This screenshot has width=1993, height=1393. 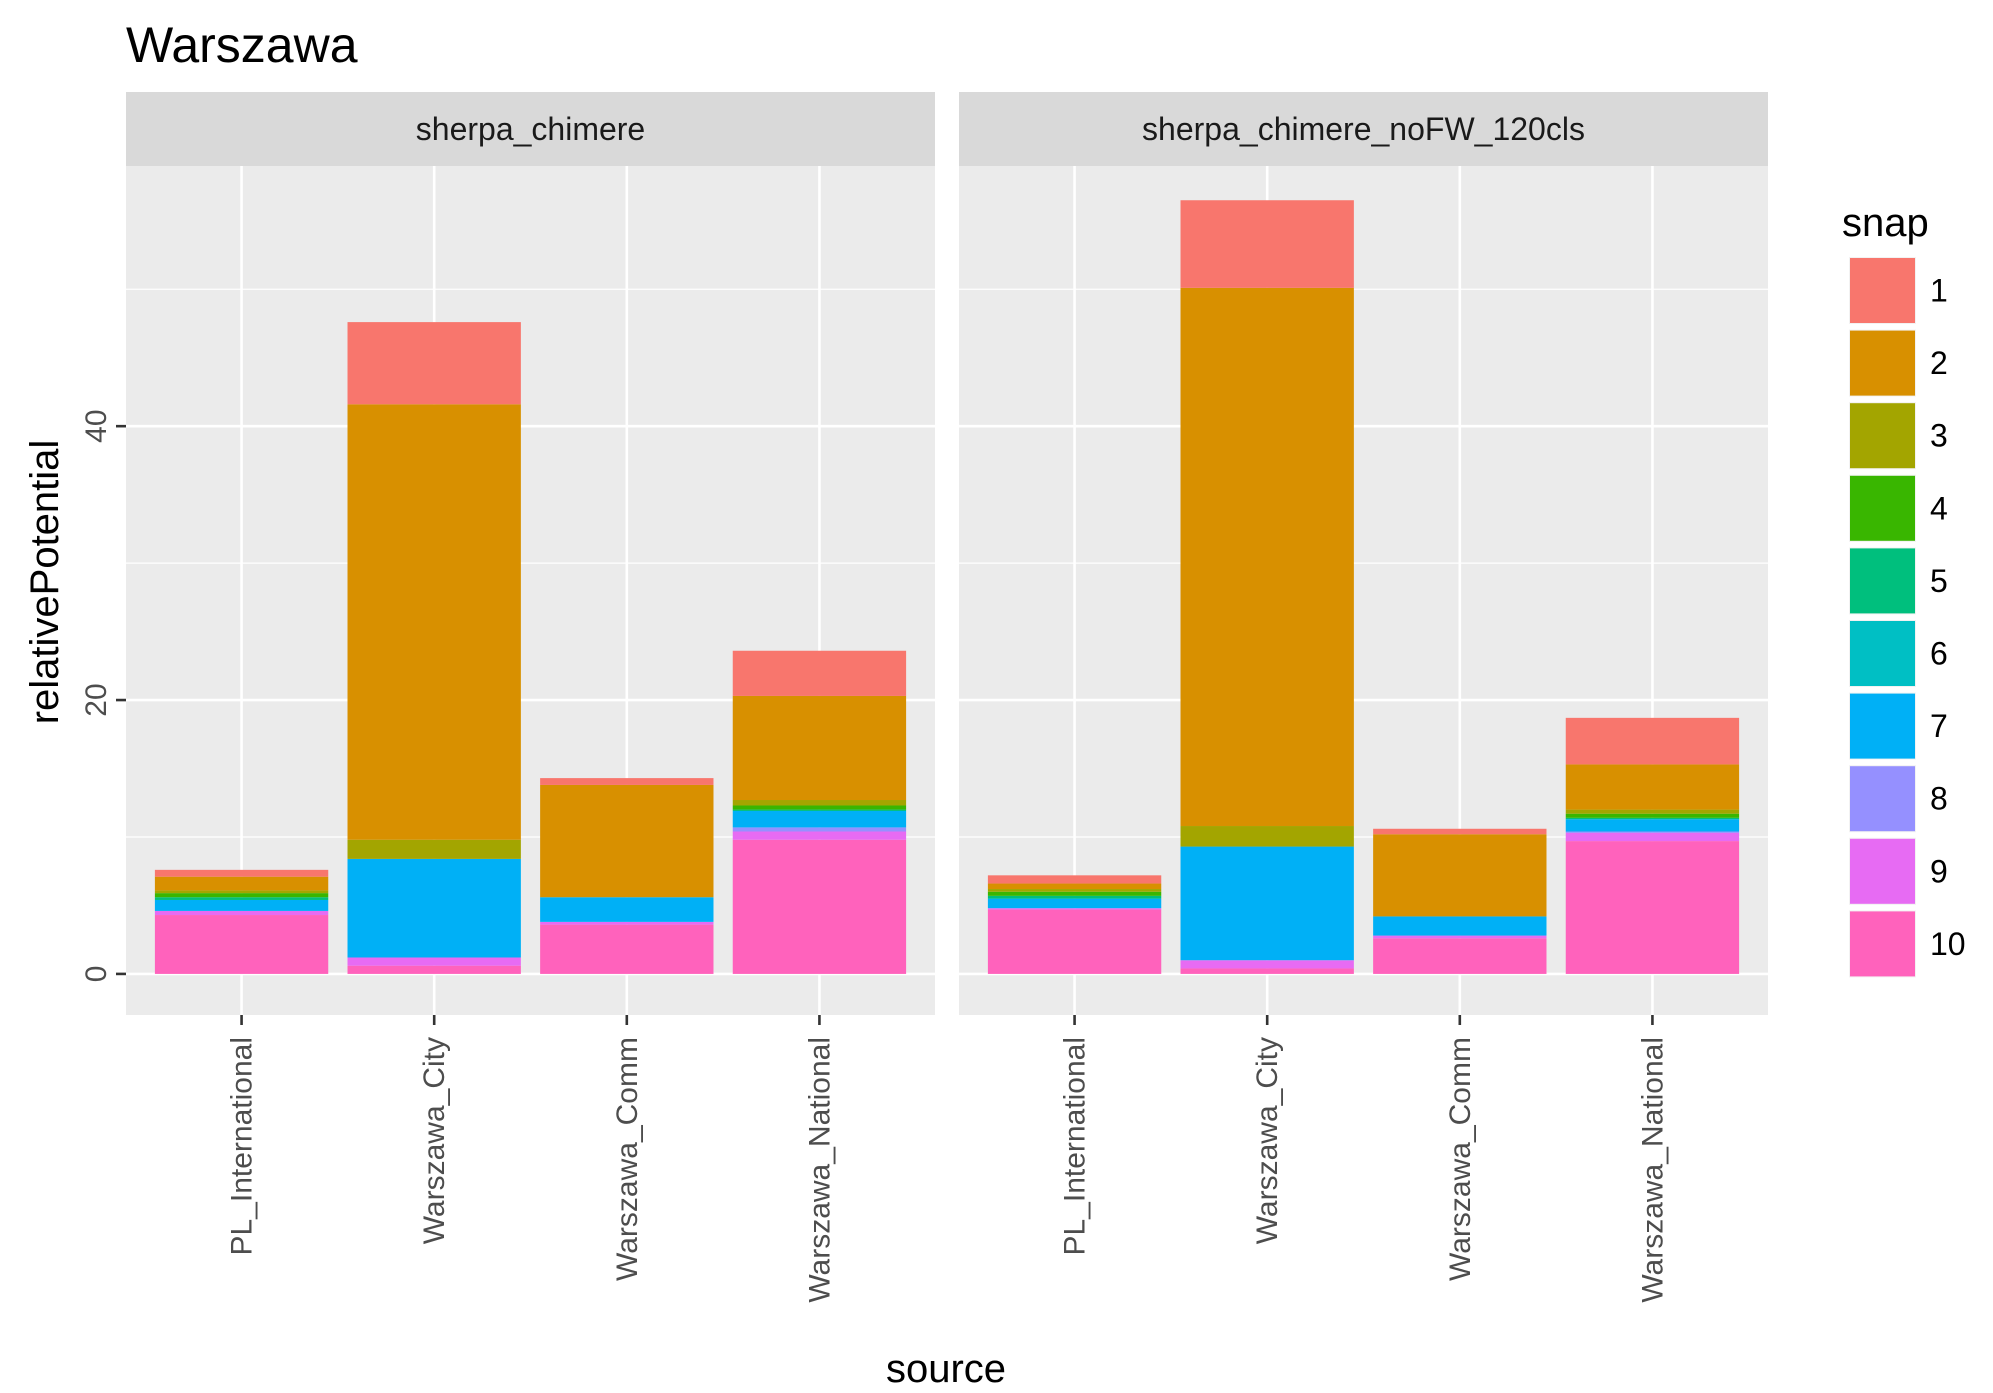 What do you see at coordinates (1939, 363) in the screenshot?
I see `legend-label: 2` at bounding box center [1939, 363].